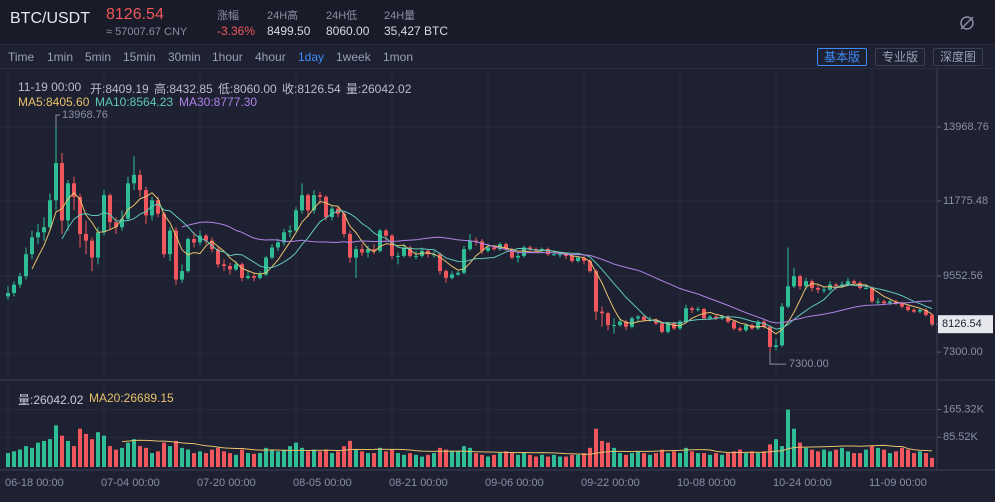 This screenshot has height=502, width=995. What do you see at coordinates (131, 398) in the screenshot?
I see `volume-legend: MA20:26689.15` at bounding box center [131, 398].